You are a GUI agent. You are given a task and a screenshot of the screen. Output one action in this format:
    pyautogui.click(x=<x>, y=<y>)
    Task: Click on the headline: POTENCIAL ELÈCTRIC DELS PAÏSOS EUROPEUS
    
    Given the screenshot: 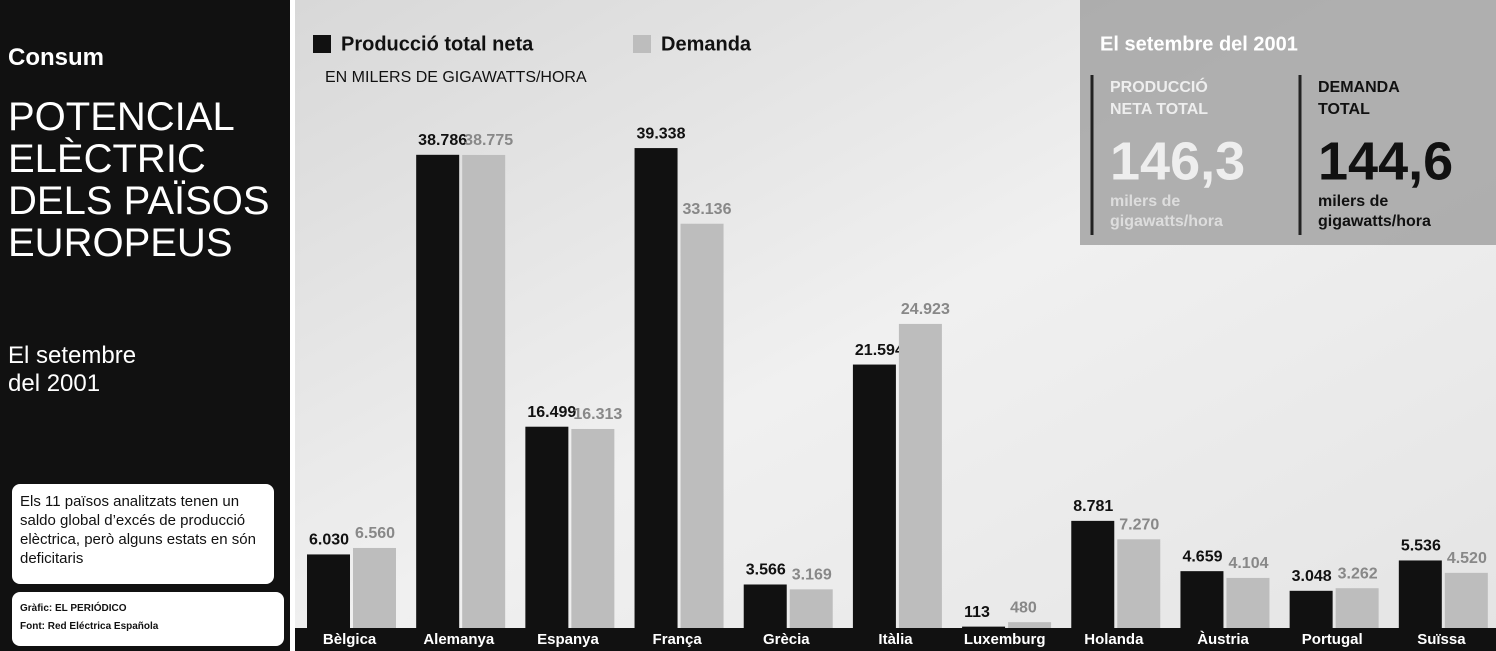 What is the action you would take?
    pyautogui.click(x=139, y=180)
    